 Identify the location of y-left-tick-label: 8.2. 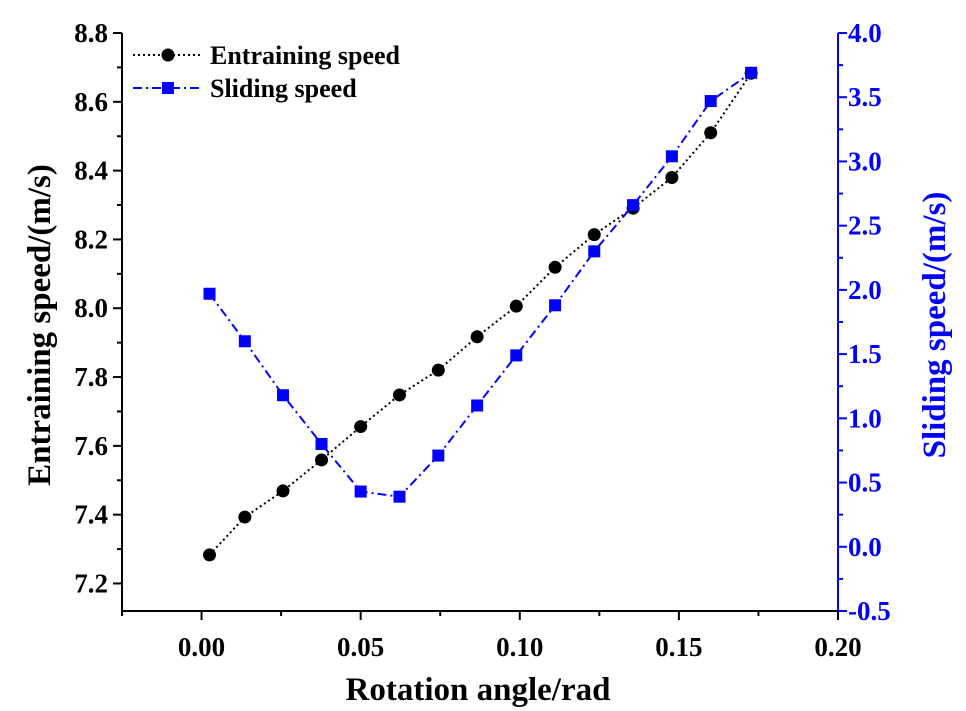
(91, 239).